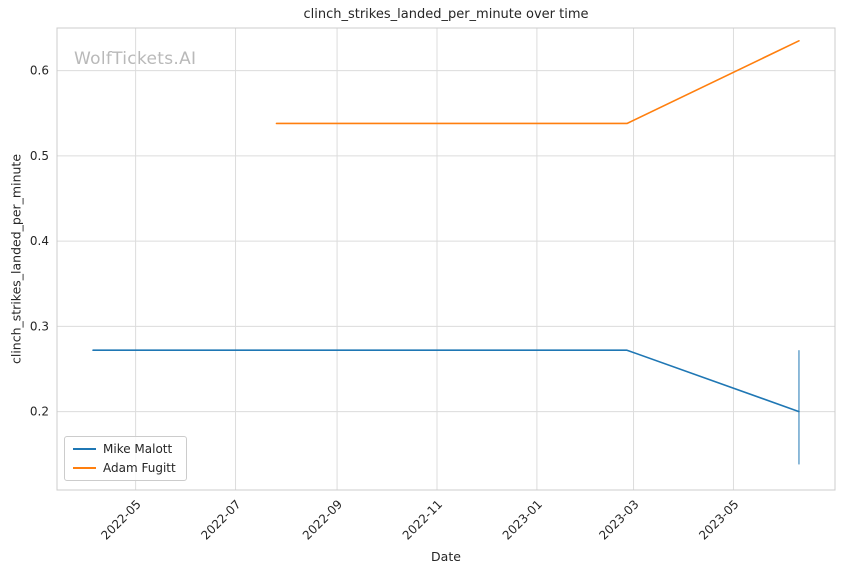 This screenshot has height=575, width=844. Describe the element at coordinates (139, 468) in the screenshot. I see `legend-label: Adam Fugitt` at that location.